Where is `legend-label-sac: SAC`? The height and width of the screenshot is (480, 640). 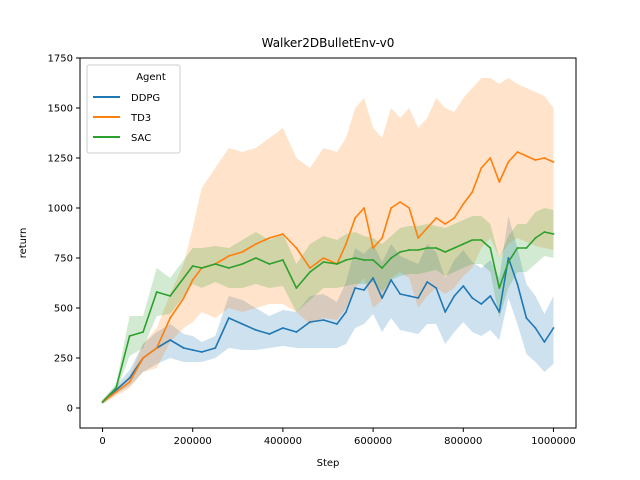 legend-label-sac: SAC is located at coordinates (141, 138).